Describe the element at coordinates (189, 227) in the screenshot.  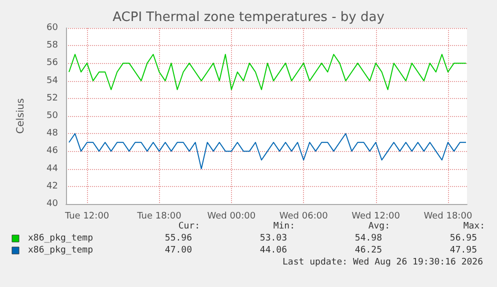
I see `text: Cur:` at that location.